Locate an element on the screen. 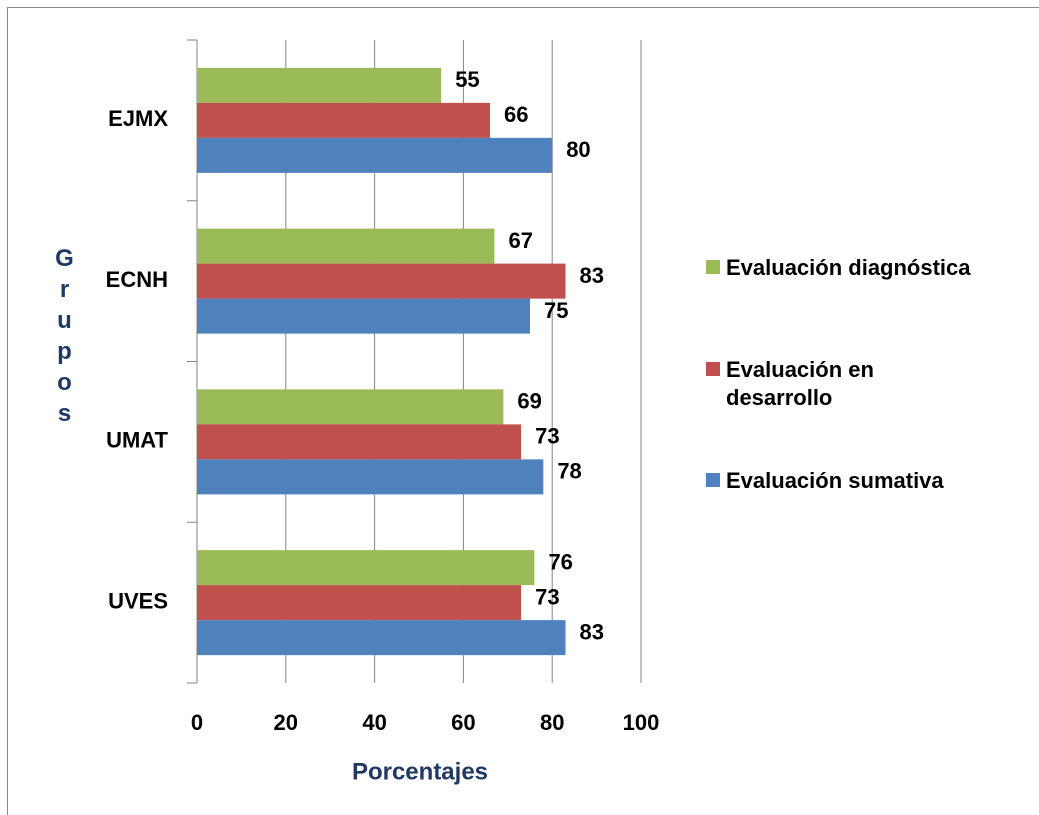  x-tick-label: 40 is located at coordinates (374, 722).